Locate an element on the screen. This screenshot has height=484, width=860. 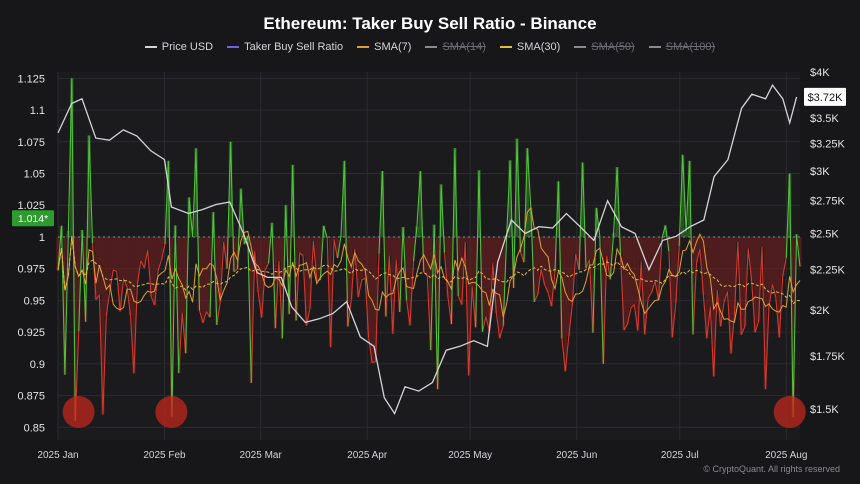
x-tick-label: 2025 Jan is located at coordinates (57, 455).